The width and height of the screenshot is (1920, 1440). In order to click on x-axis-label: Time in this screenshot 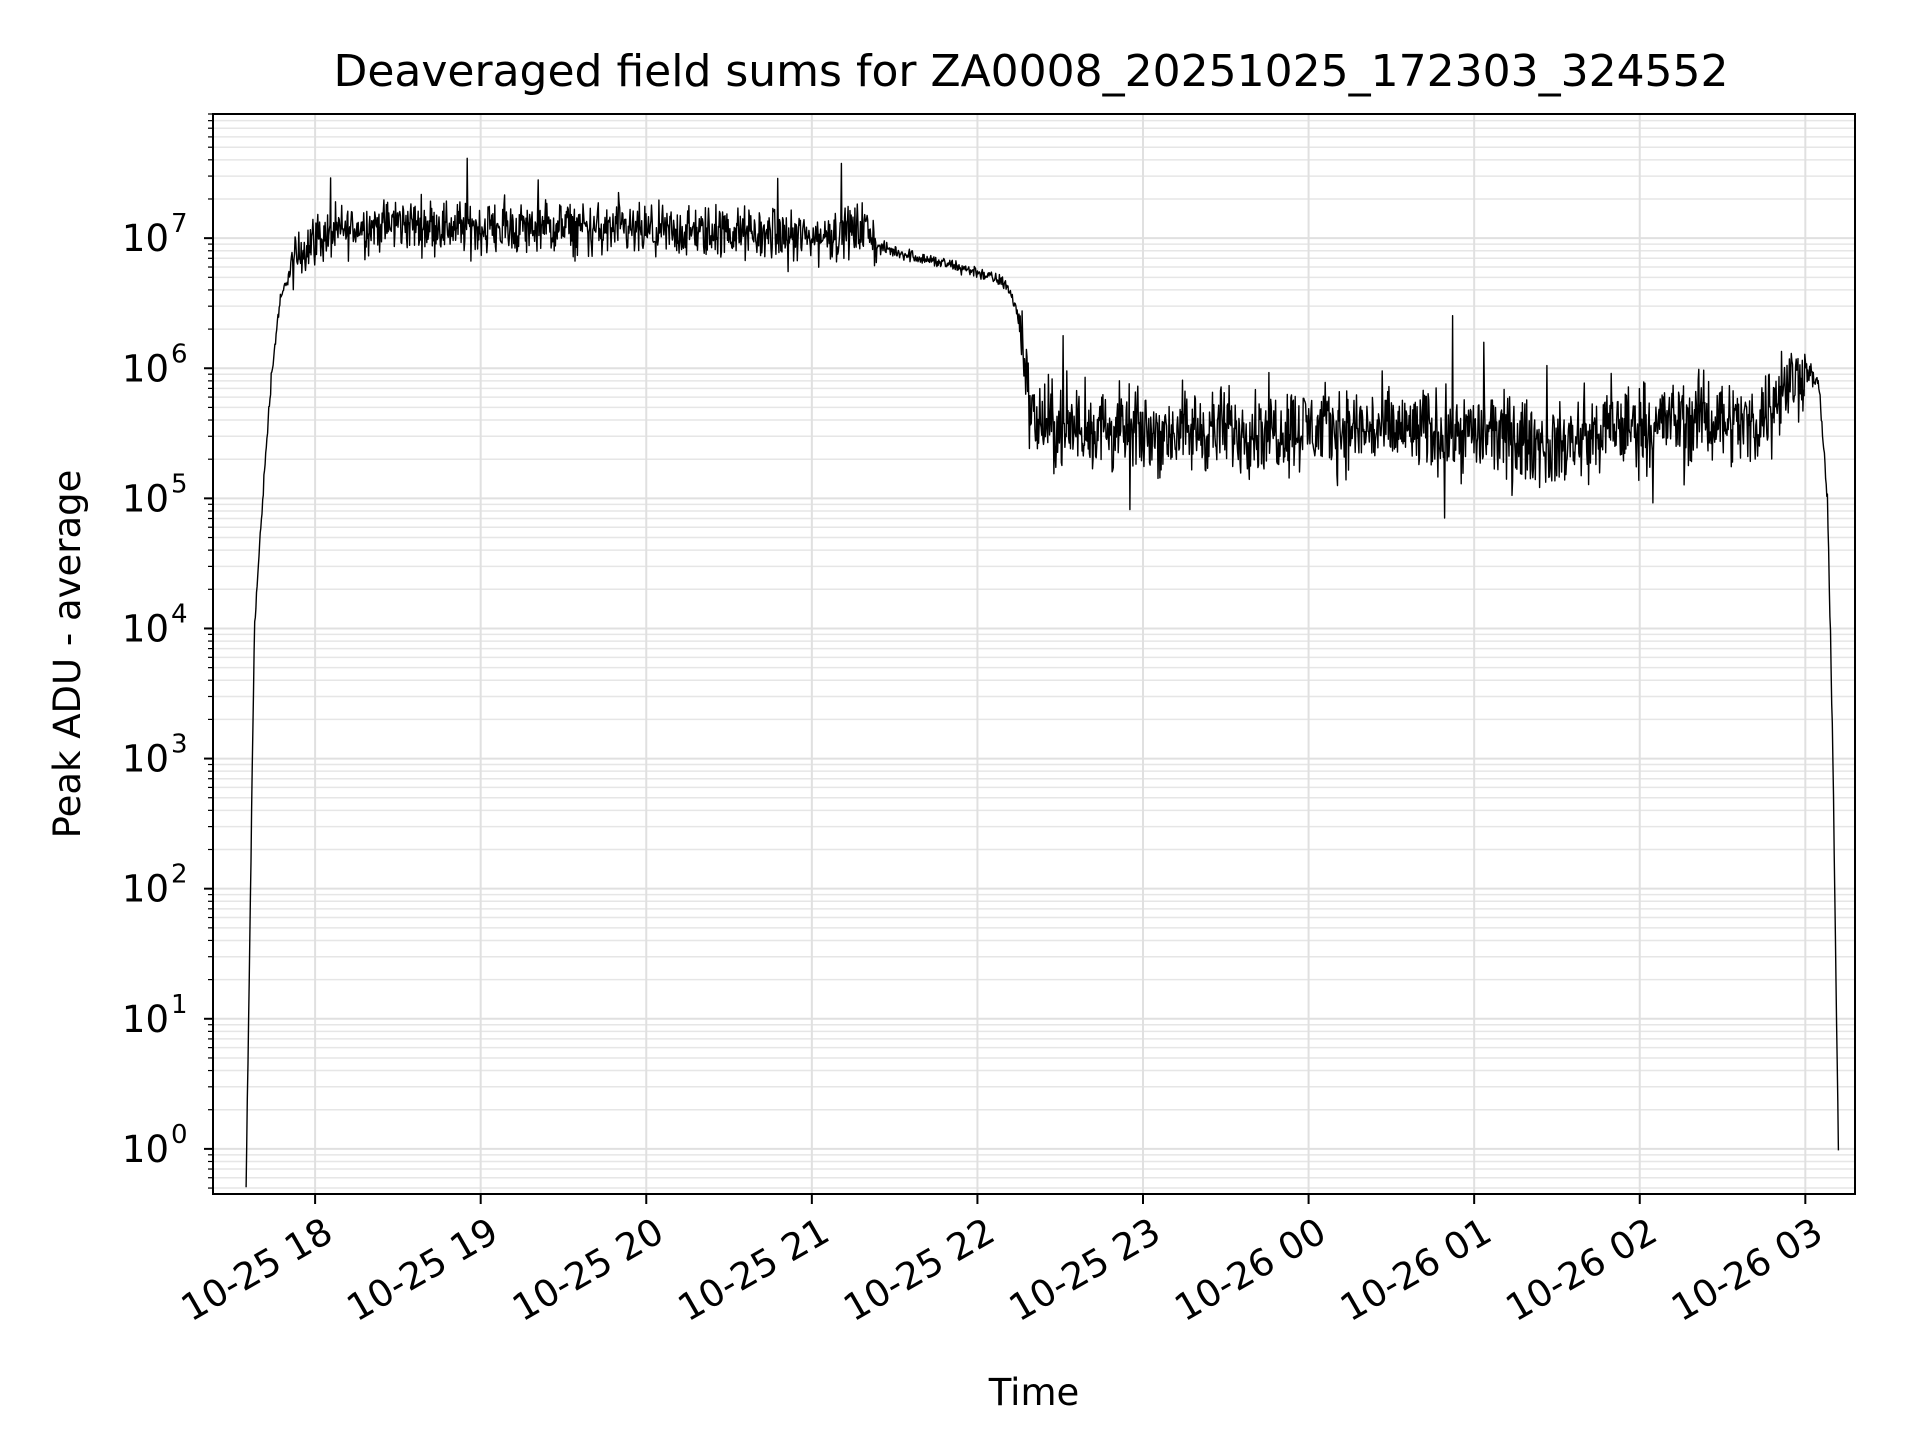, I will do `click(1034, 1392)`.